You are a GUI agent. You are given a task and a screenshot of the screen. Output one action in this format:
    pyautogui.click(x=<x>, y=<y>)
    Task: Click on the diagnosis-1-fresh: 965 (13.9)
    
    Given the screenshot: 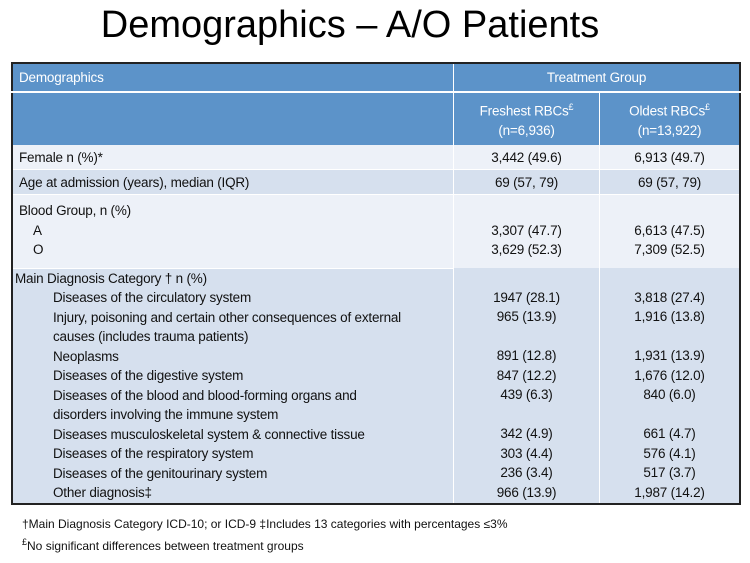 What is the action you would take?
    pyautogui.click(x=526, y=316)
    